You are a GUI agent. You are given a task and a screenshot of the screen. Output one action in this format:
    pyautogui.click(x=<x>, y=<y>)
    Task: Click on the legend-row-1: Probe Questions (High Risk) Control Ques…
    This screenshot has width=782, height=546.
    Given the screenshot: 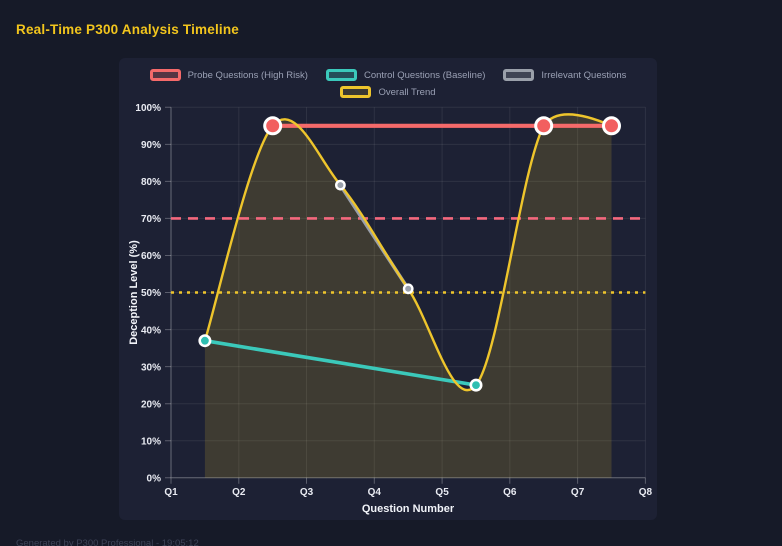 What is the action you would take?
    pyautogui.click(x=387, y=75)
    